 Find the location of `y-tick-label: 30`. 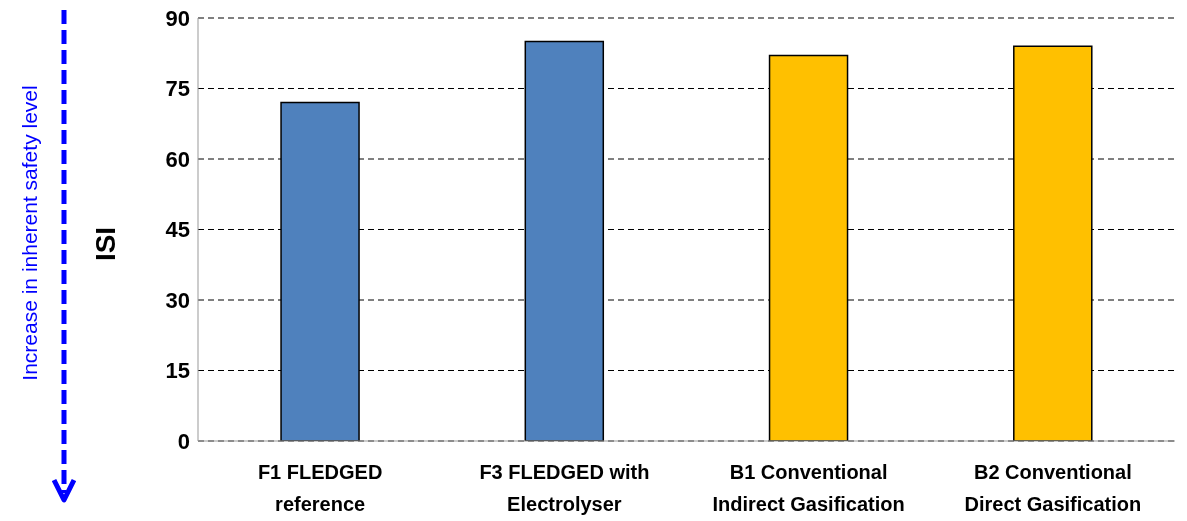

y-tick-label: 30 is located at coordinates (177, 300).